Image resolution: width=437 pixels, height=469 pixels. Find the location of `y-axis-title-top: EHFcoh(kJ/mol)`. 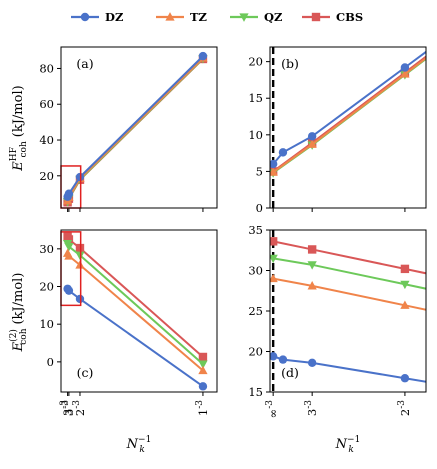

y-axis-title-top: EHFcoh(kJ/mol) is located at coordinates (19, 128).